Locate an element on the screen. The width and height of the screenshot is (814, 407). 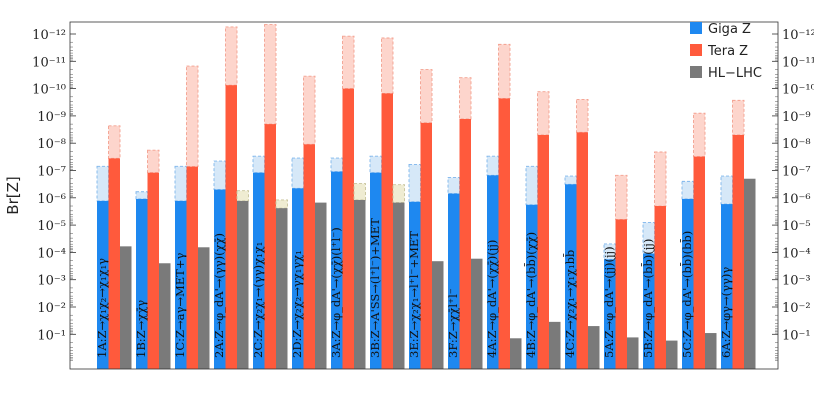
ytick-label-left: 10⁻¹¹ is located at coordinates (49, 62).